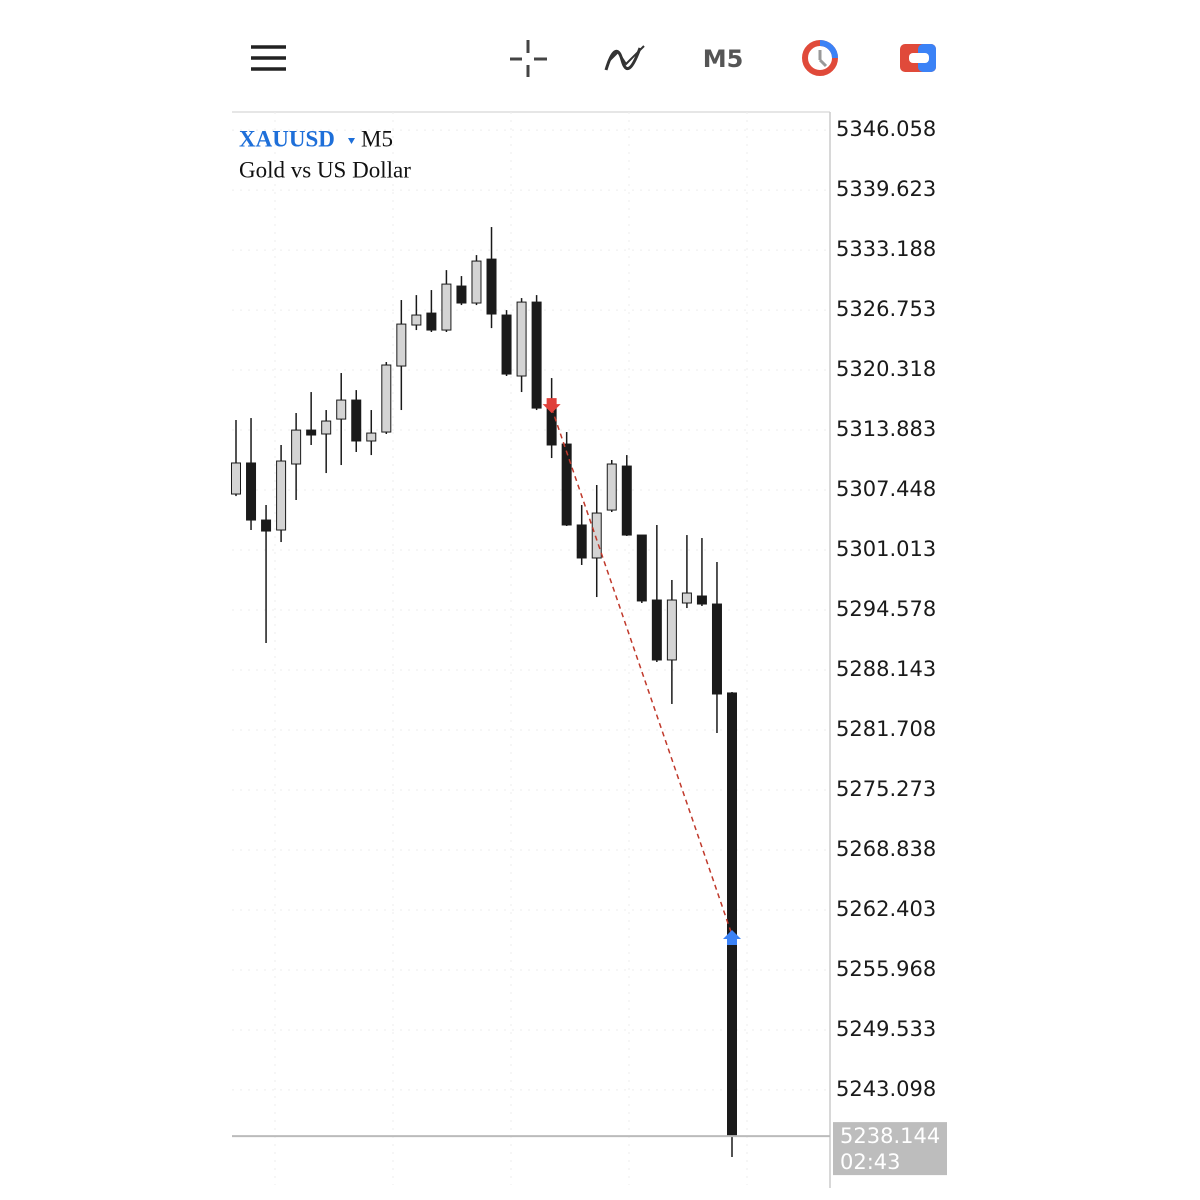 The height and width of the screenshot is (1200, 1200). I want to click on symbol: XAUUSD, so click(287, 138).